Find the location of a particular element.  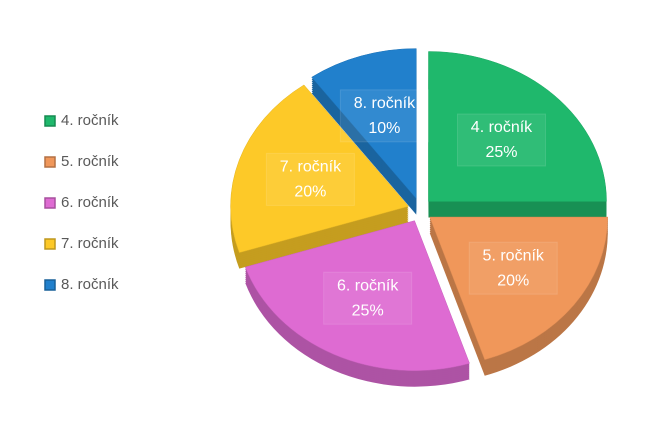

legend-label: 6. ročník is located at coordinates (90, 202).